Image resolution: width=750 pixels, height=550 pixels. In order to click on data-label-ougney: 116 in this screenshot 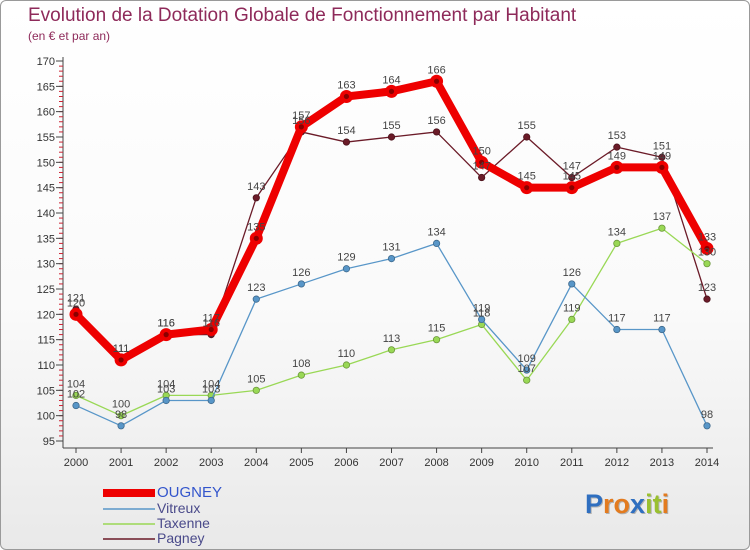, I will do `click(166, 324)`.